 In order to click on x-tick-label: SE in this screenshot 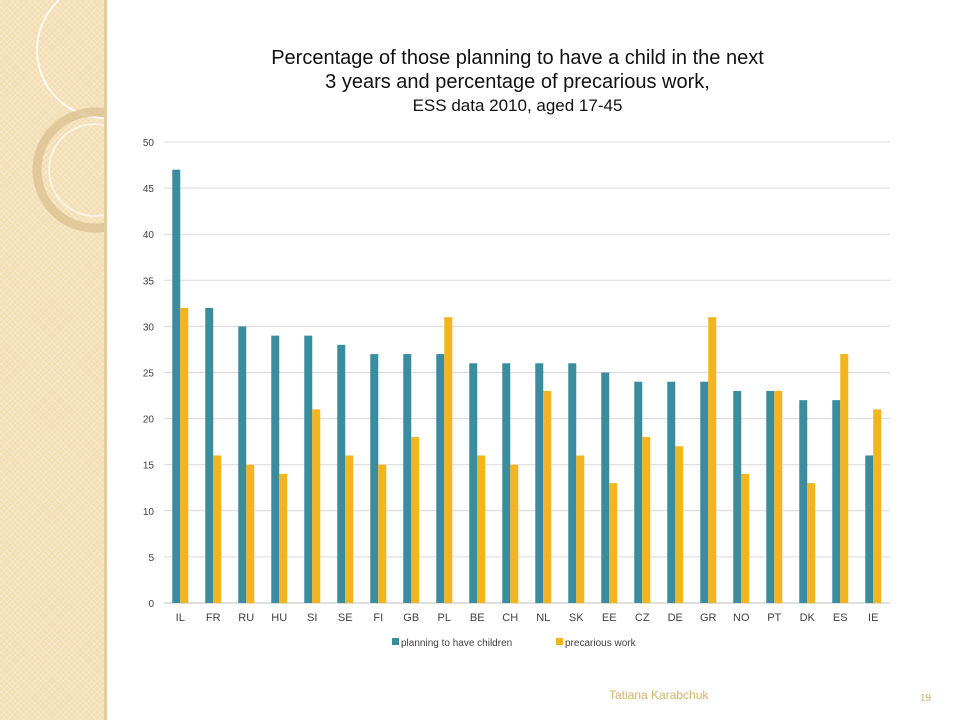, I will do `click(345, 618)`.